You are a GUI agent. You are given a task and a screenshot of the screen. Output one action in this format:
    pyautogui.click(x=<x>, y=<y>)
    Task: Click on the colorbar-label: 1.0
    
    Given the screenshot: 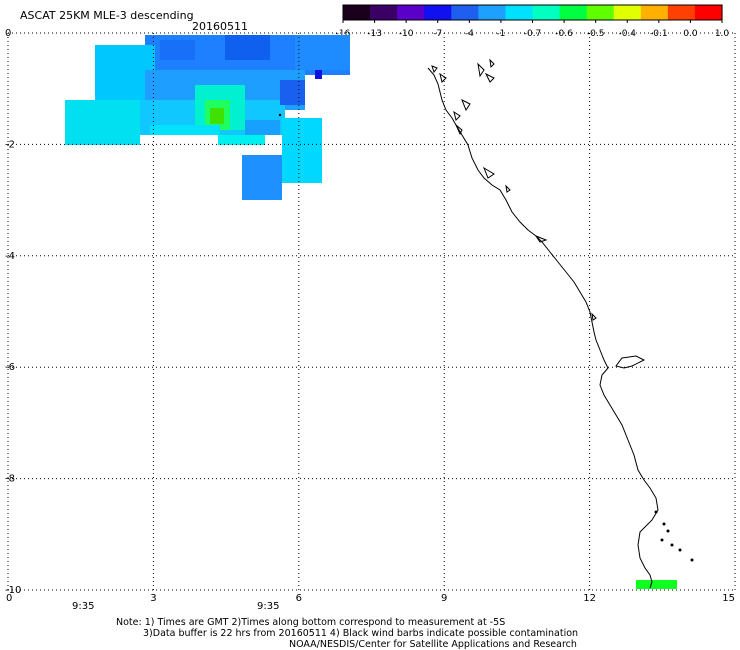 What is the action you would take?
    pyautogui.click(x=722, y=34)
    